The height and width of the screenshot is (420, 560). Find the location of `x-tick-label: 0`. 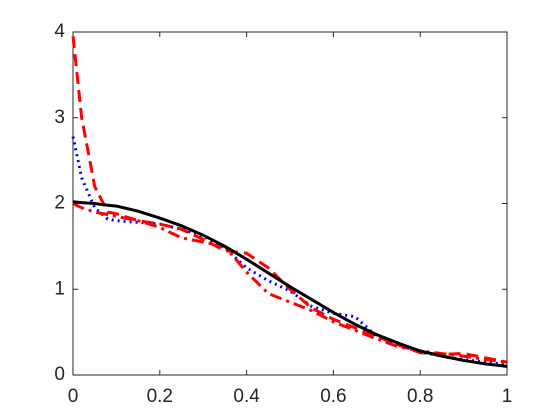

x-tick-label: 0 is located at coordinates (73, 396).